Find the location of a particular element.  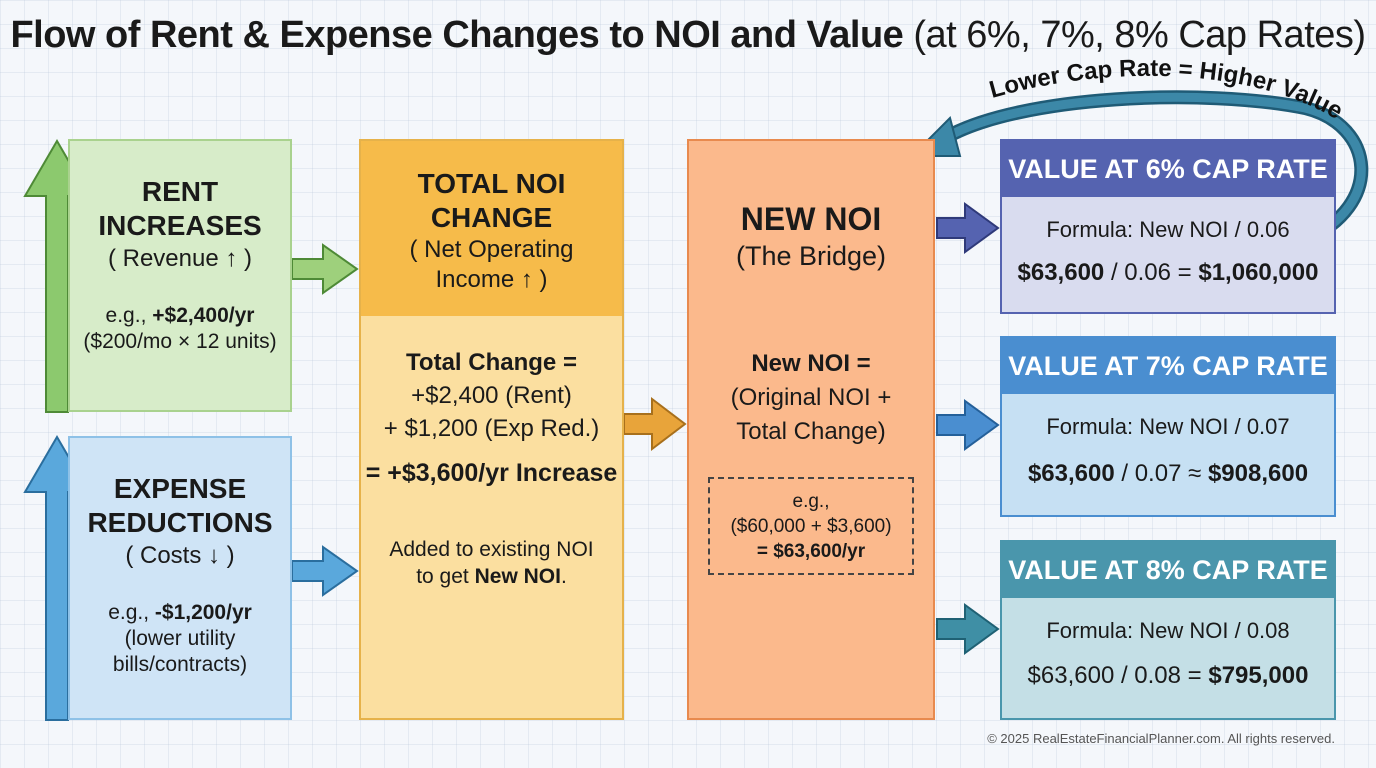

value-cap8-noi: $63,600 / 0.08 = is located at coordinates (1118, 675).